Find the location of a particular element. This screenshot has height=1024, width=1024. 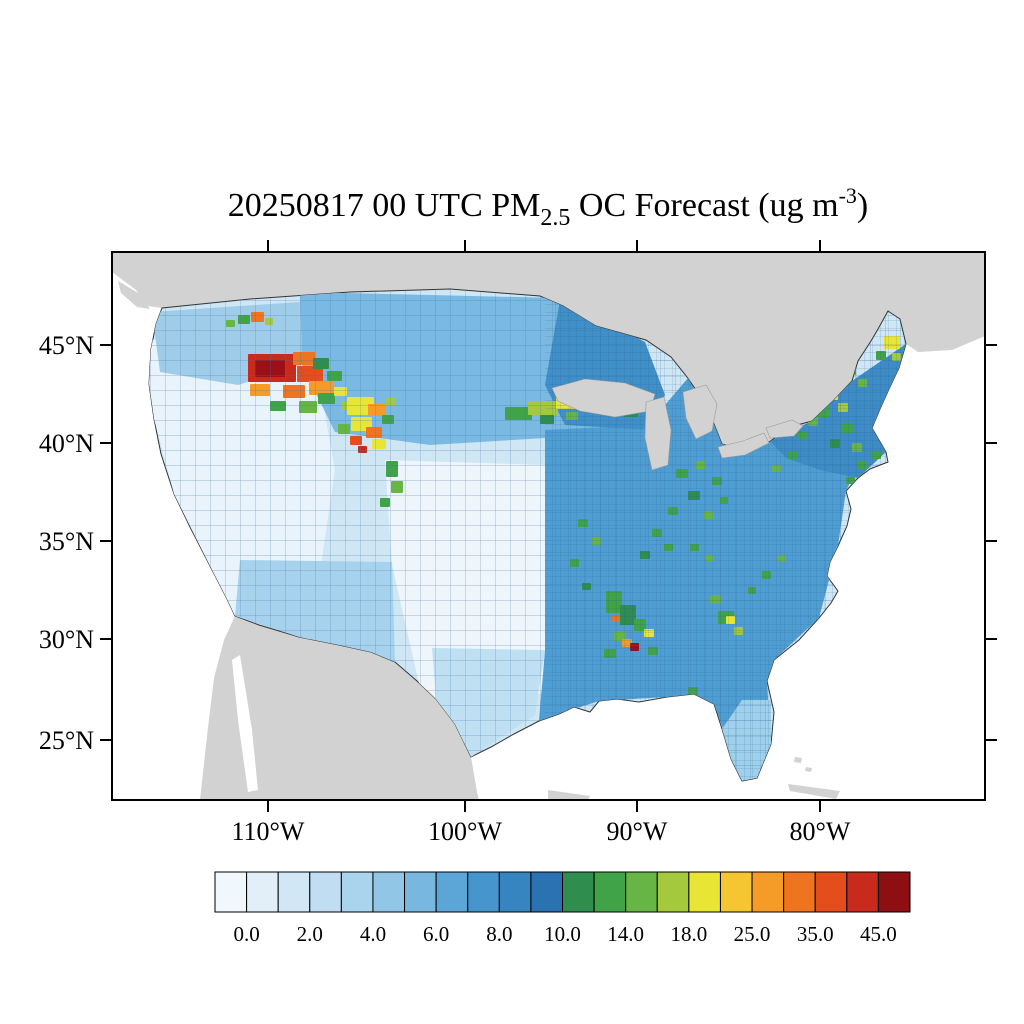

title-superscript: -3 is located at coordinates (848, 195).